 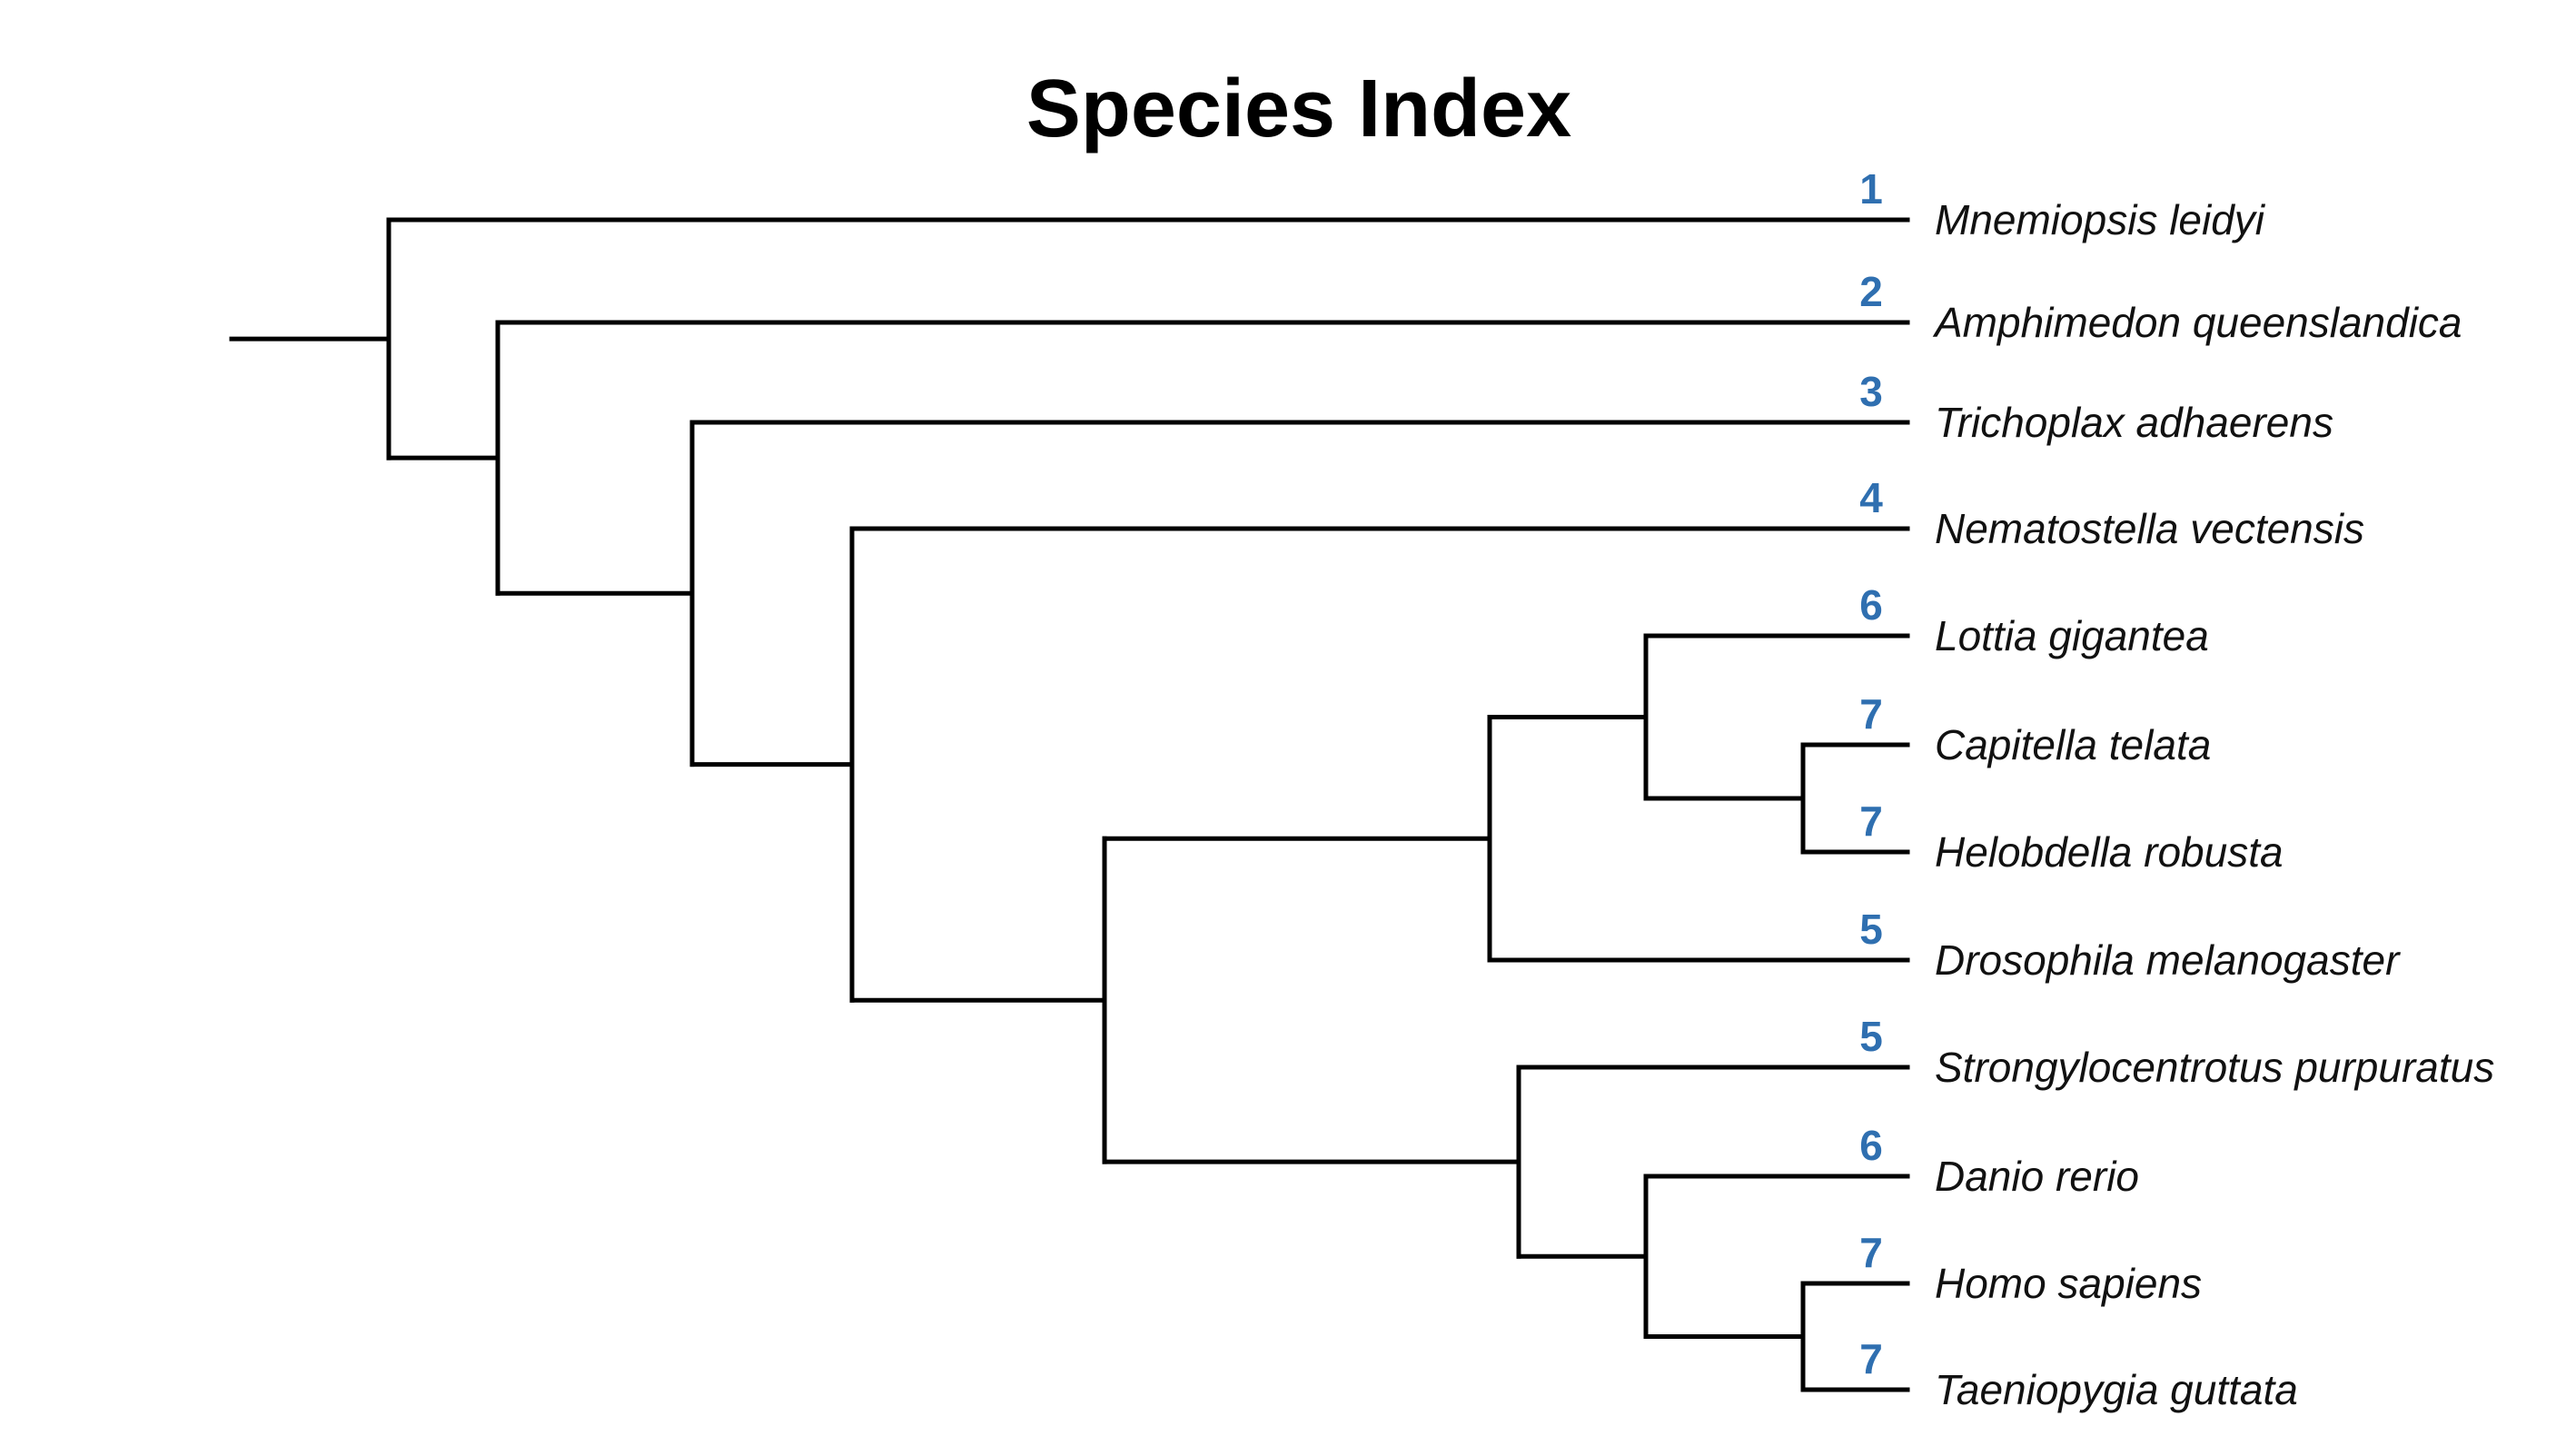 What do you see at coordinates (2134, 423) in the screenshot?
I see `species-name-label: Trichoplax adhaerens` at bounding box center [2134, 423].